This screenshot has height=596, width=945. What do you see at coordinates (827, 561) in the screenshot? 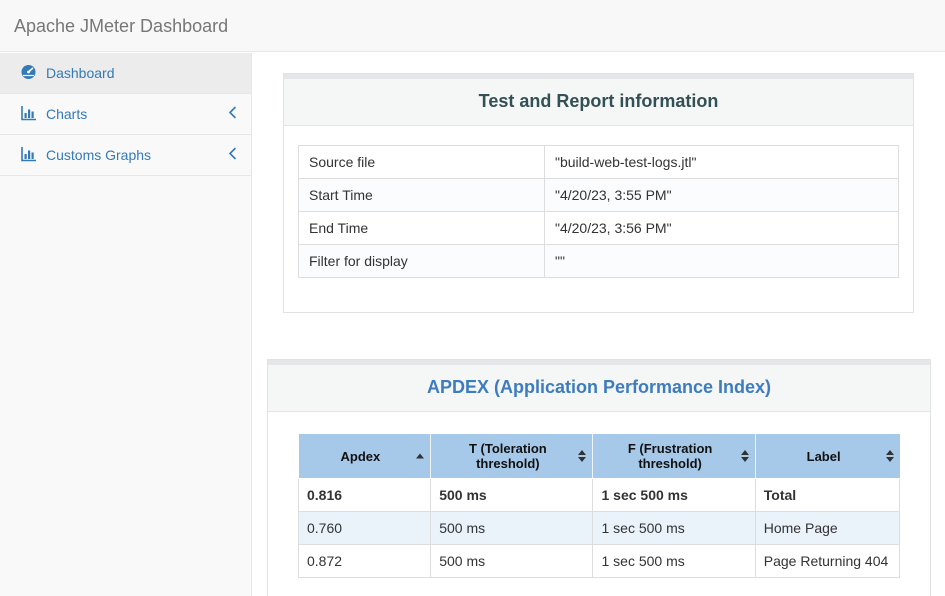
I see `apdex-cell-label: Page Returning 404` at bounding box center [827, 561].